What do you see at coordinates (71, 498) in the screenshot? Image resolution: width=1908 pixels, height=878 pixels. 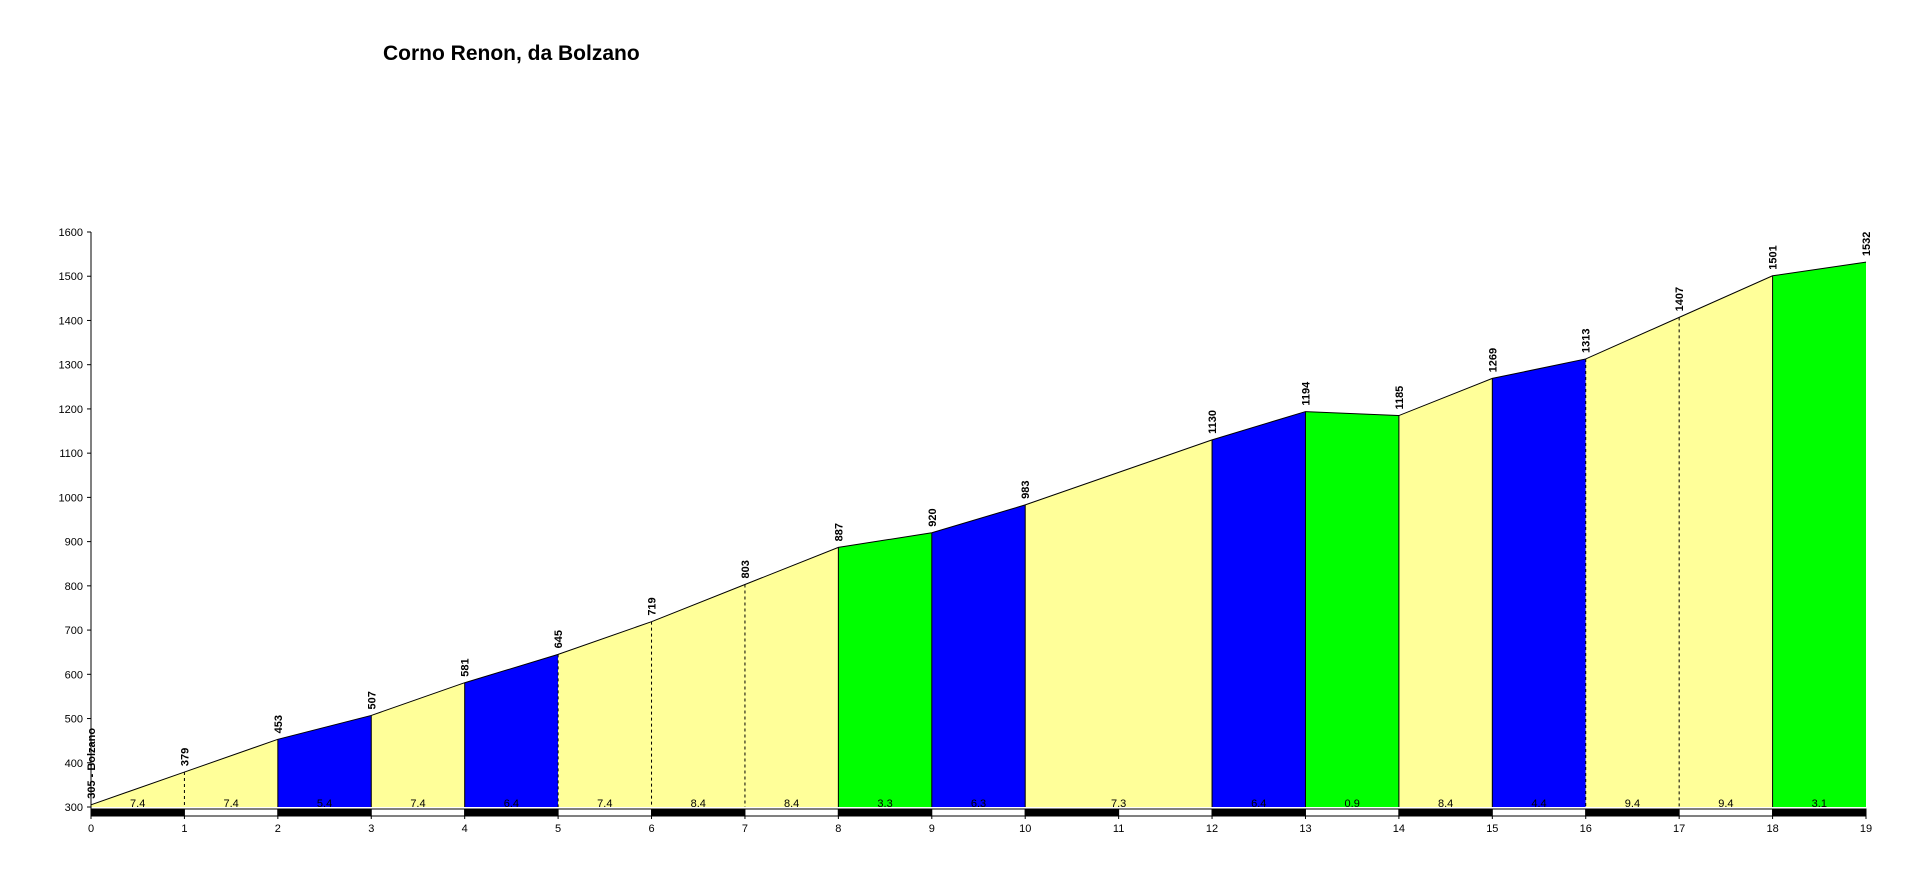 I see `y-tick-label-7: 1000` at bounding box center [71, 498].